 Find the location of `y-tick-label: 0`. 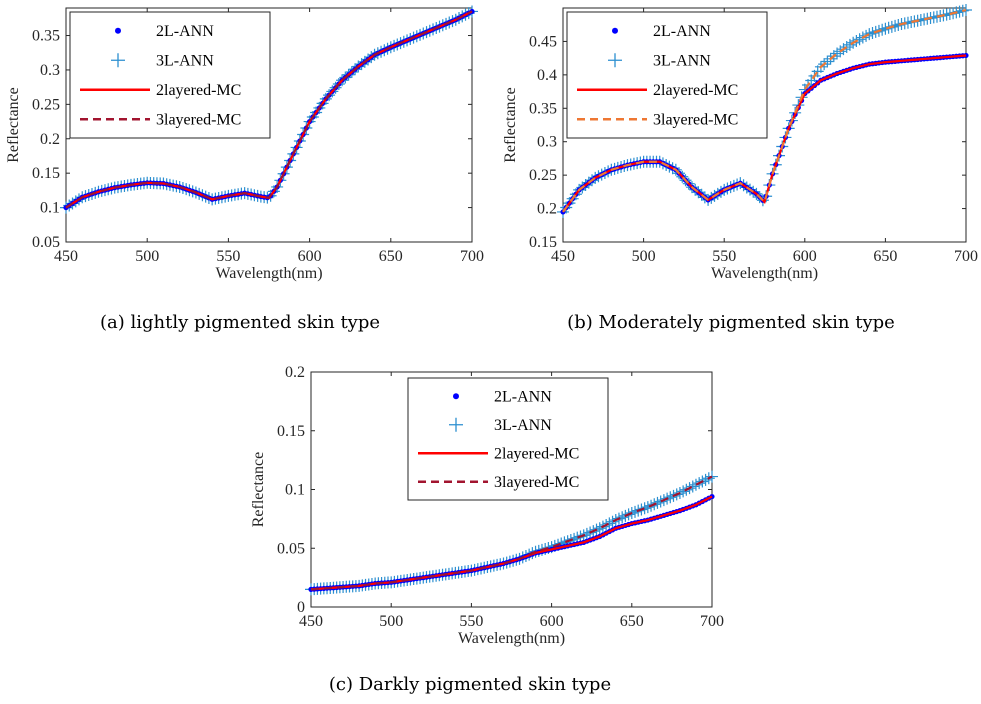

y-tick-label: 0 is located at coordinates (301, 607).